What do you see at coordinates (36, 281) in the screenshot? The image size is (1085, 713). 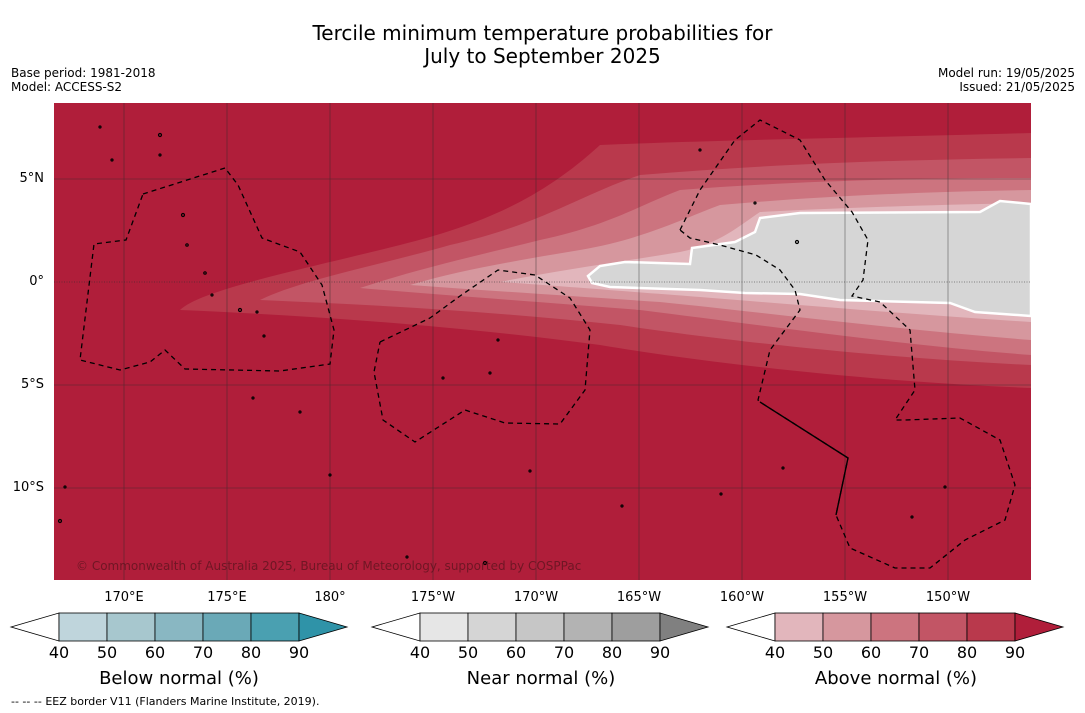 I see `lat-label-0: 0°` at bounding box center [36, 281].